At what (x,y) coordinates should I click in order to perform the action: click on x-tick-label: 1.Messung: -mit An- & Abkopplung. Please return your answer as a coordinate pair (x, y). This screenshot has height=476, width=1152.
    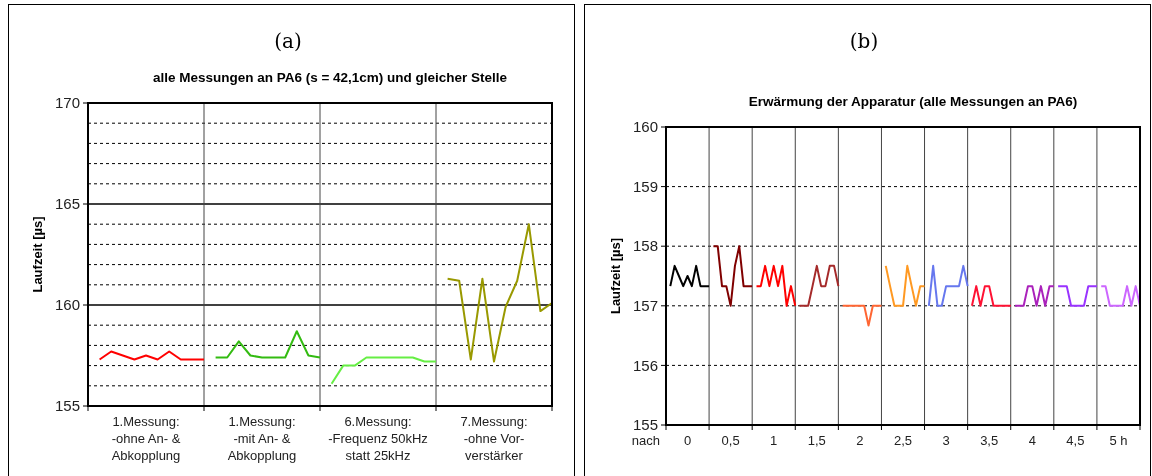
    Looking at the image, I should click on (262, 438).